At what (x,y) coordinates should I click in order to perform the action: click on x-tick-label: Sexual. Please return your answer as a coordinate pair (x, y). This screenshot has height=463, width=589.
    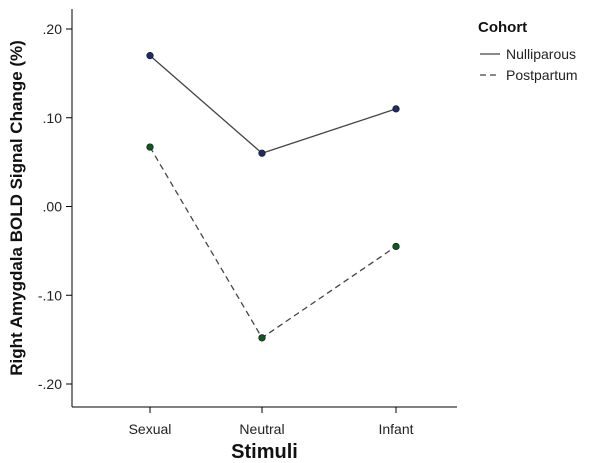
    Looking at the image, I should click on (150, 429).